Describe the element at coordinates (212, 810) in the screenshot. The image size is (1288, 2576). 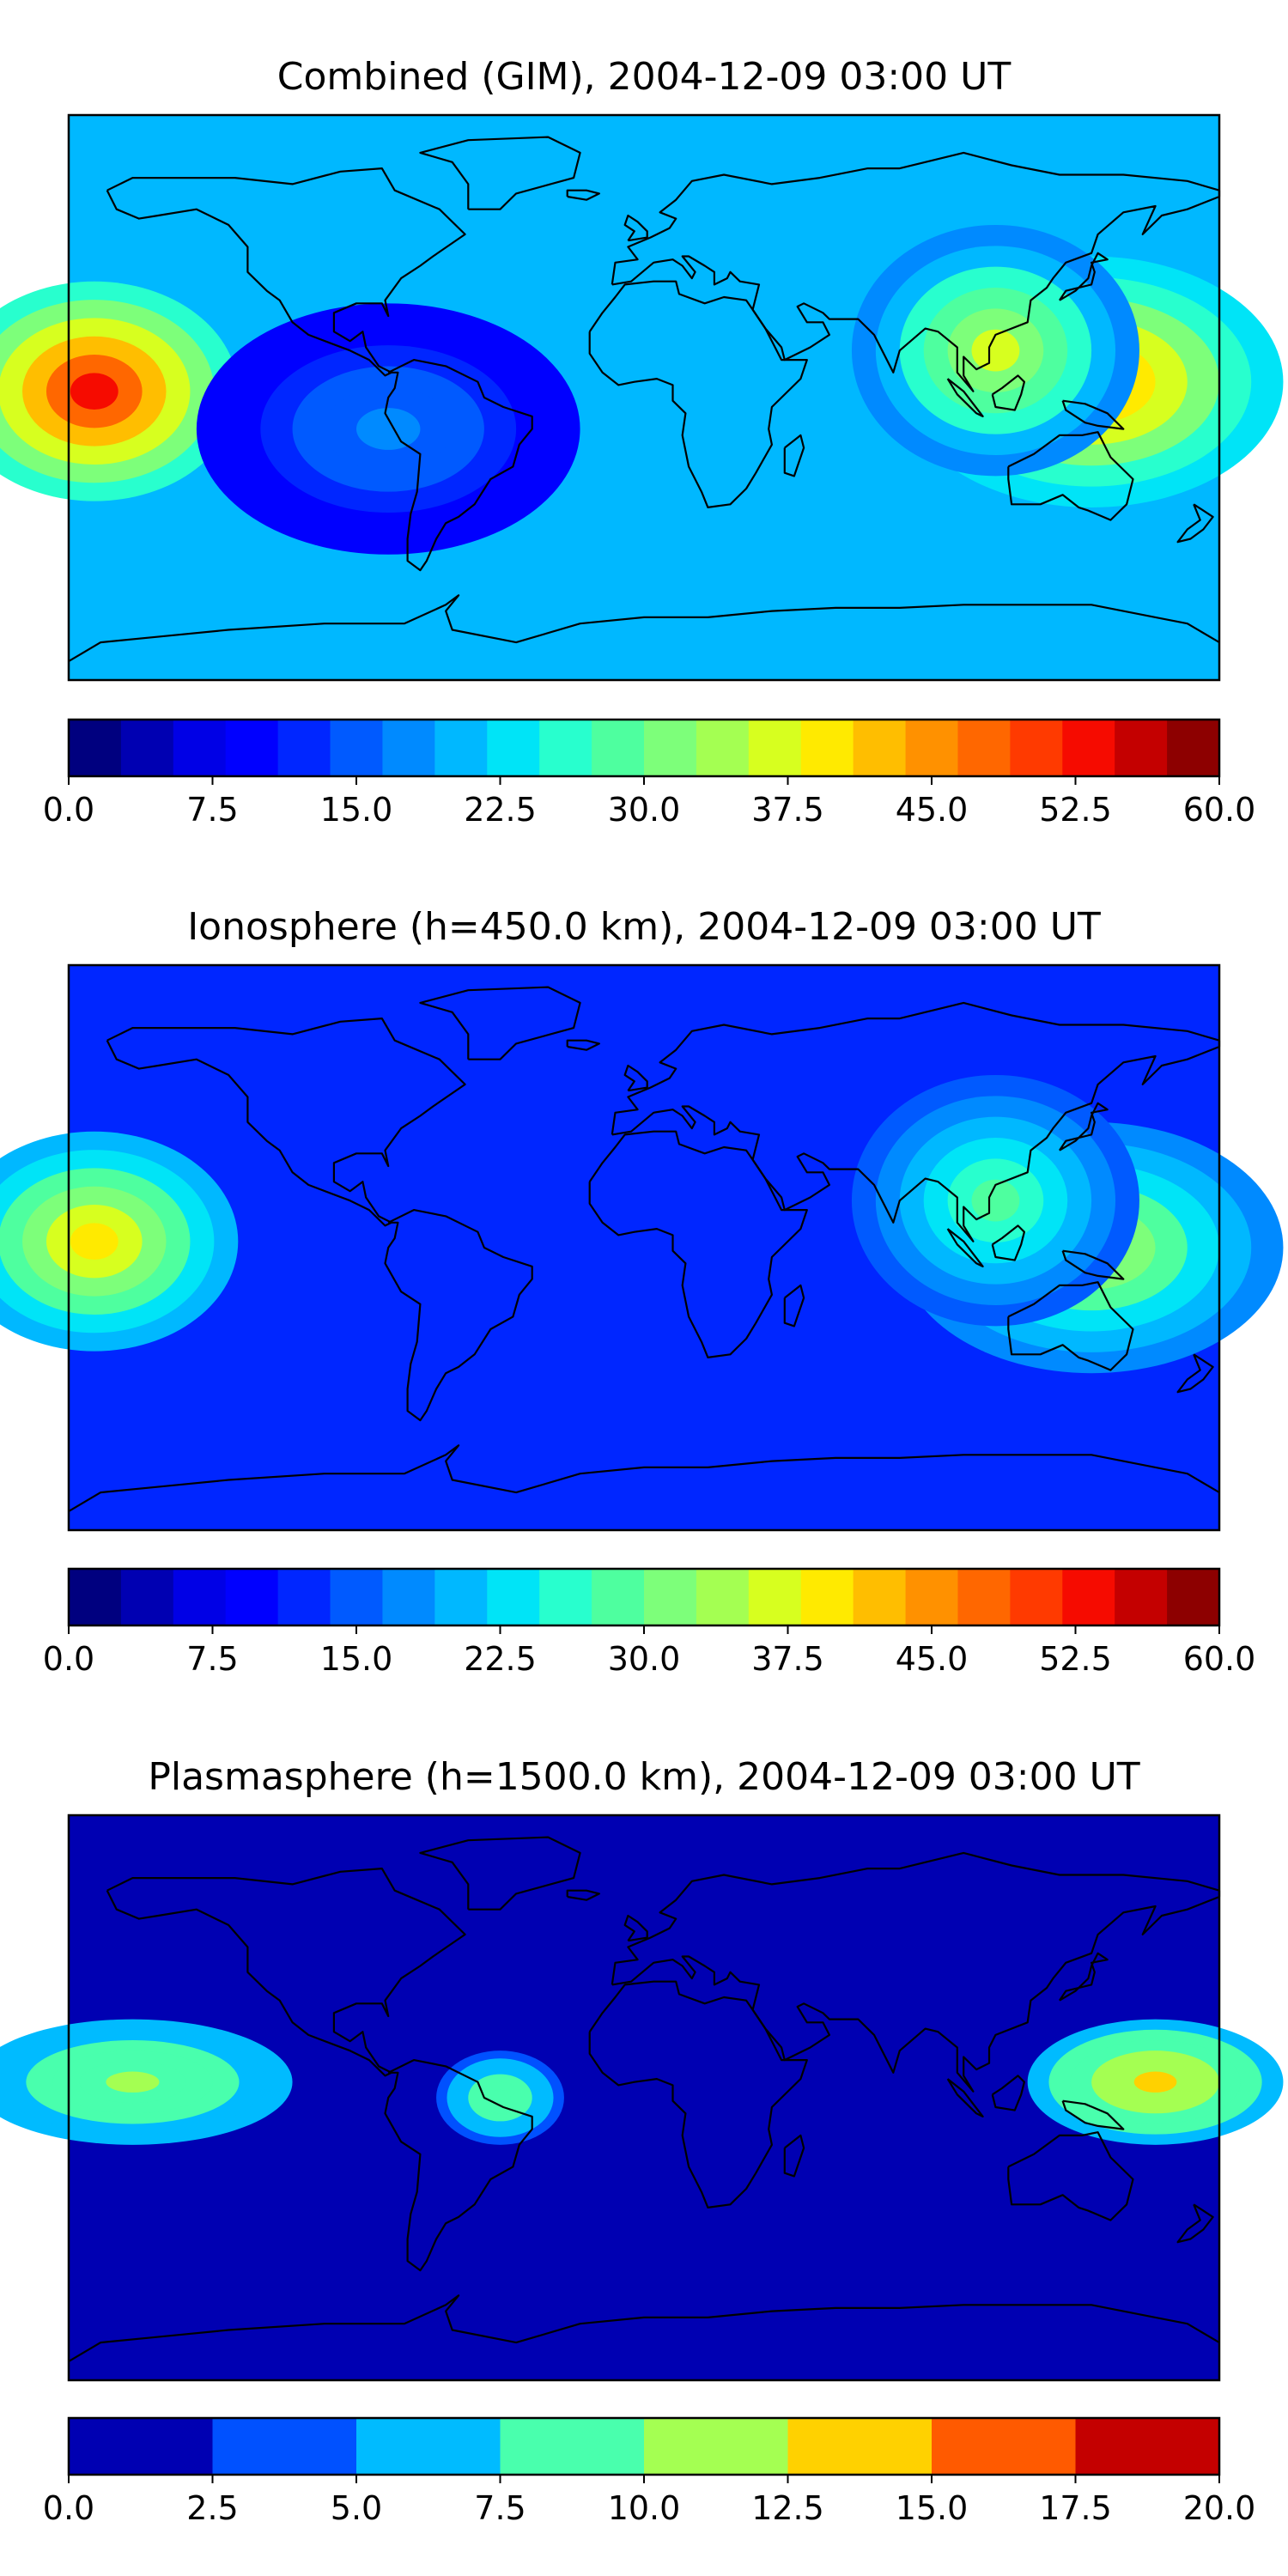
I see `colorbar-1-tick-label-2: 7.5` at that location.